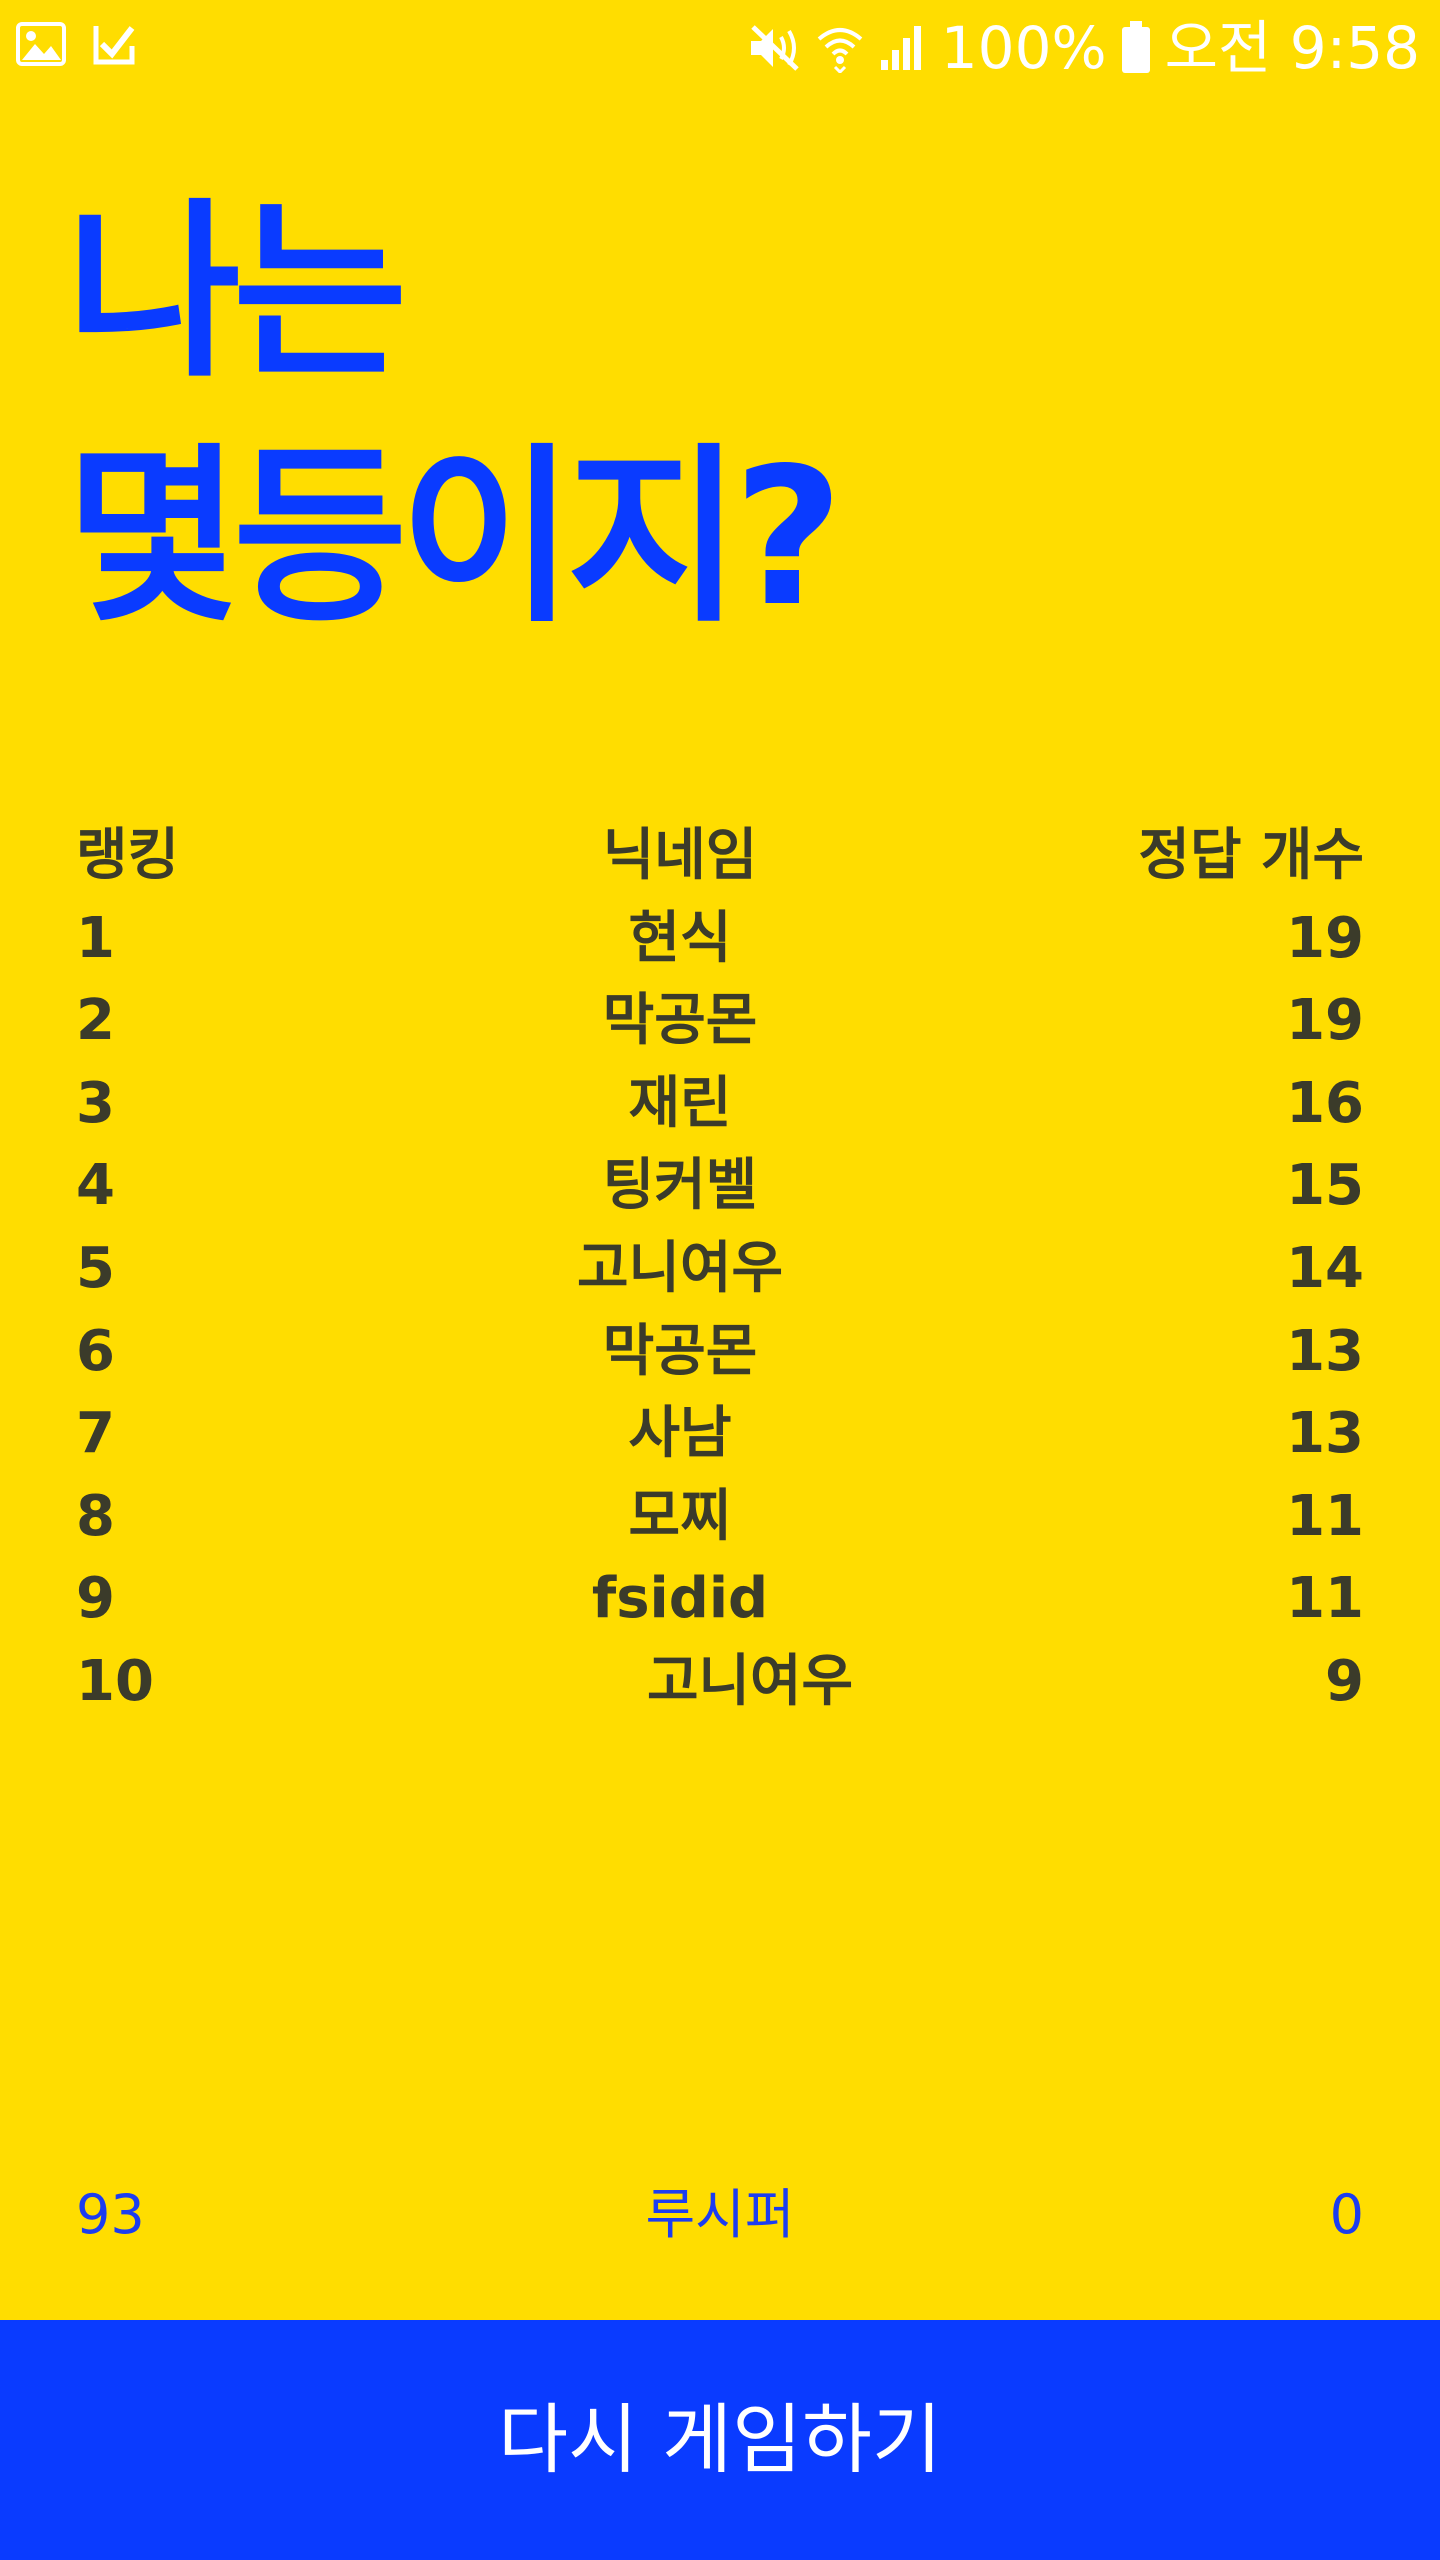 This screenshot has height=2560, width=1440. I want to click on row-rank: 9, so click(95, 1599).